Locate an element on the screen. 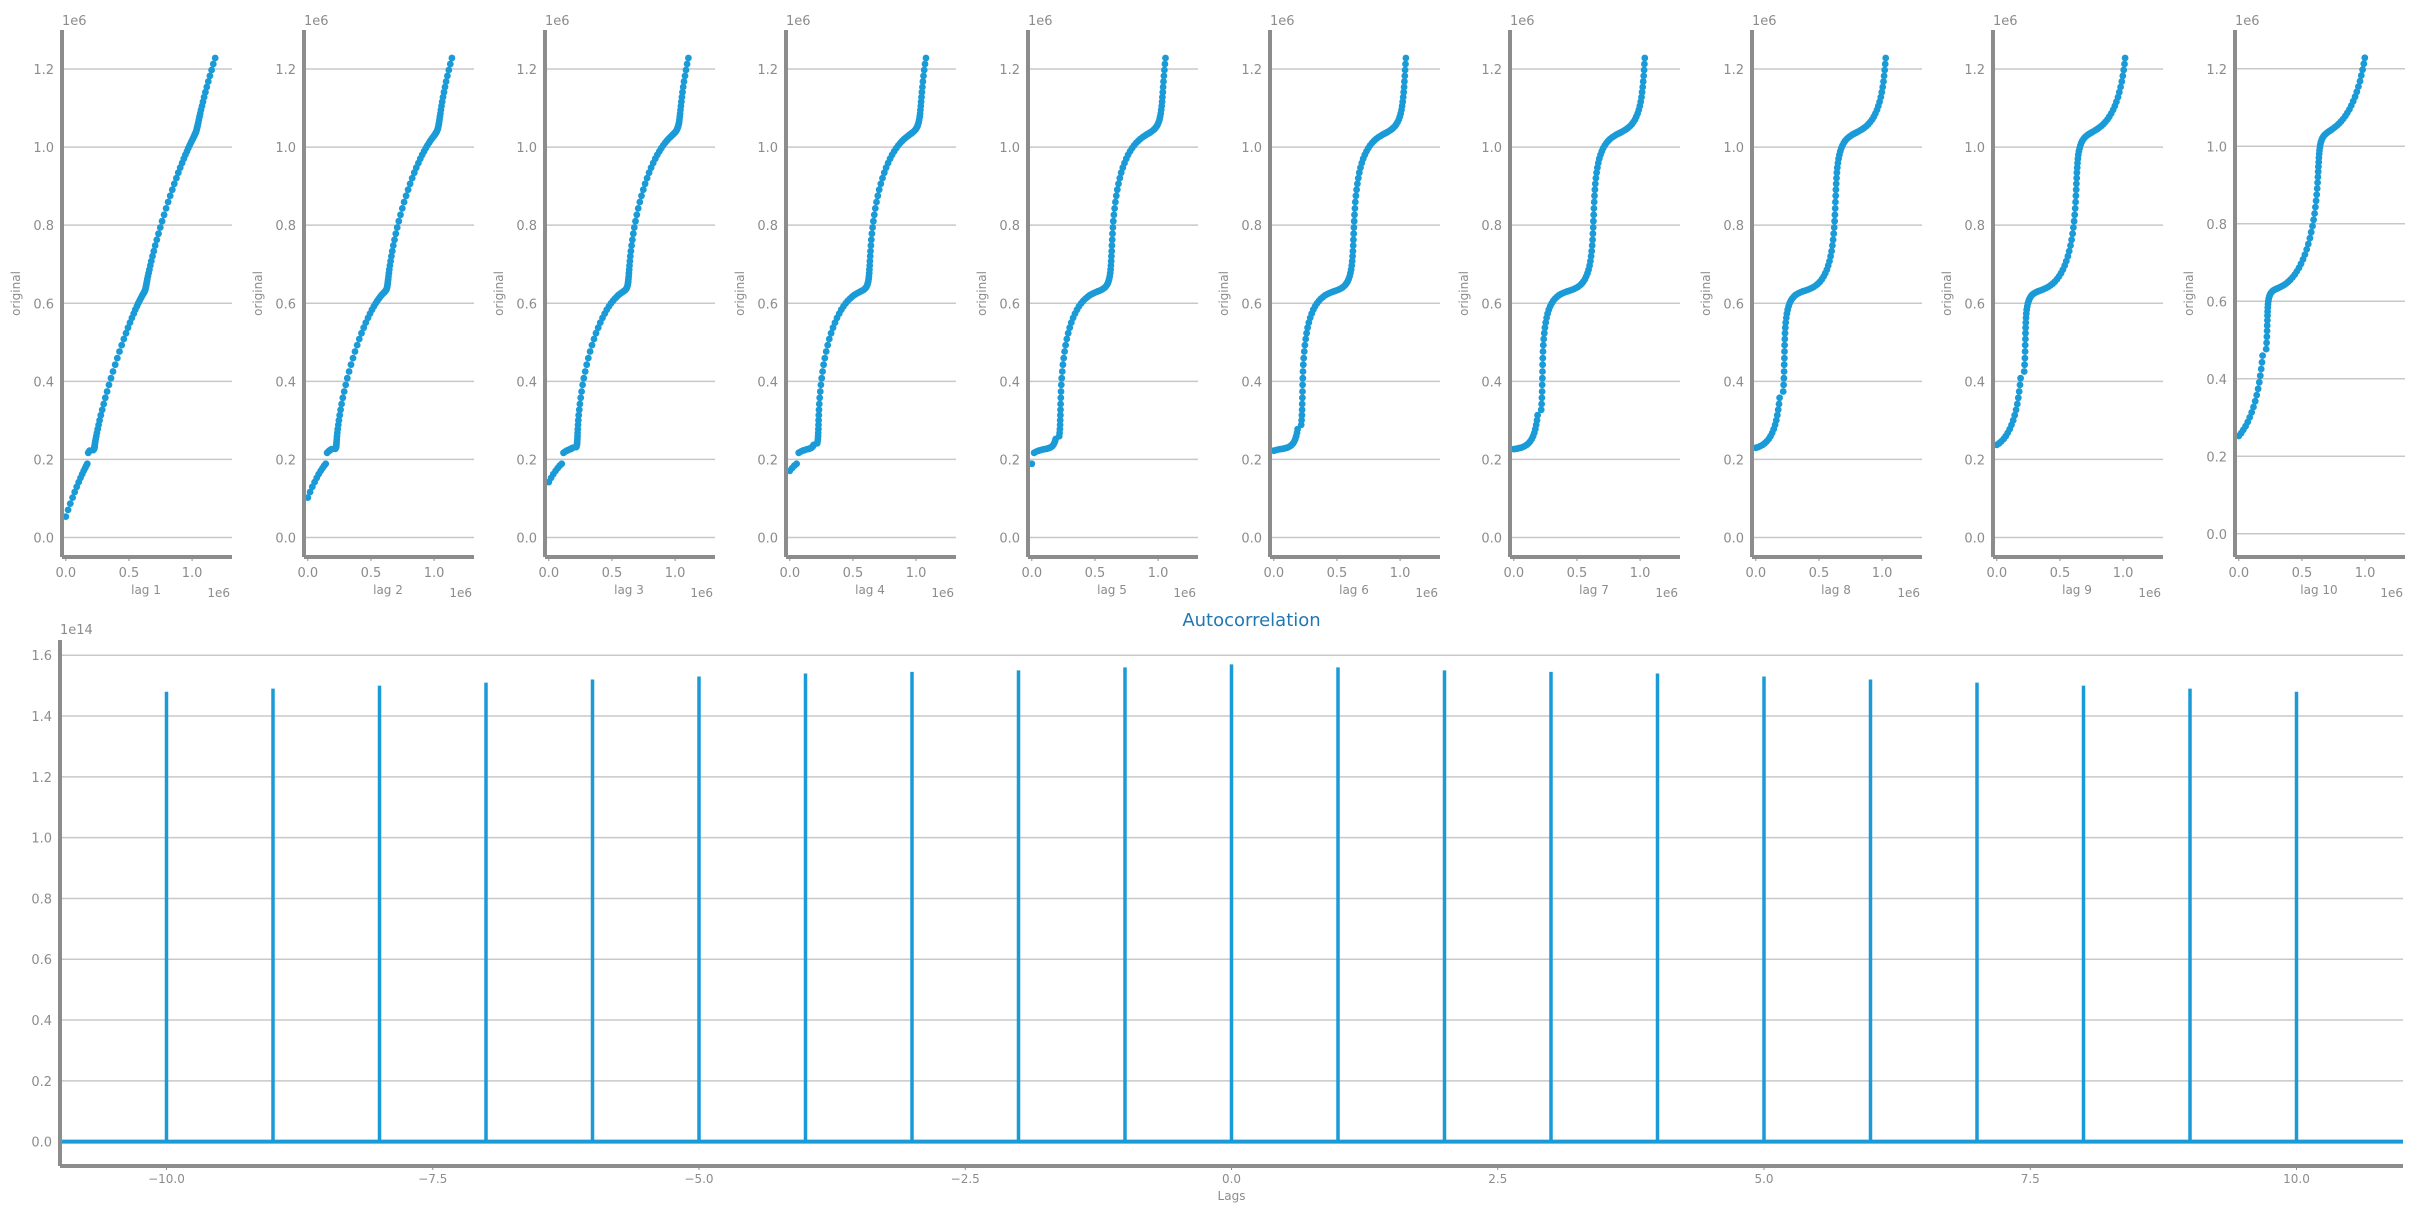  y-tick-label: 0.4 is located at coordinates (1009, 382).